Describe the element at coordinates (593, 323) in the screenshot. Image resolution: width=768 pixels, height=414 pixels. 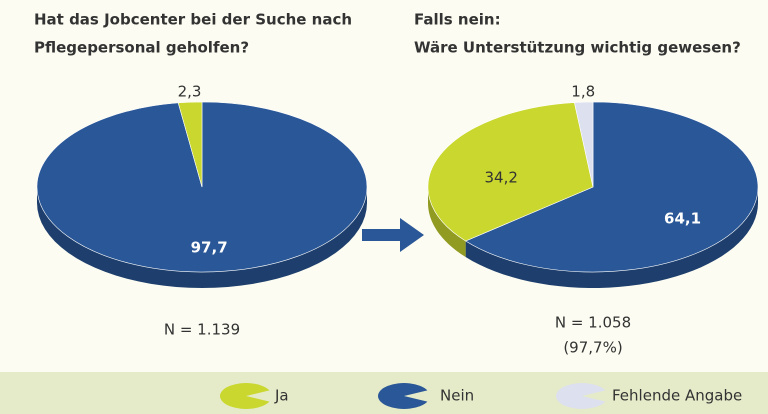
I see `sample-note: N = 1.058` at that location.